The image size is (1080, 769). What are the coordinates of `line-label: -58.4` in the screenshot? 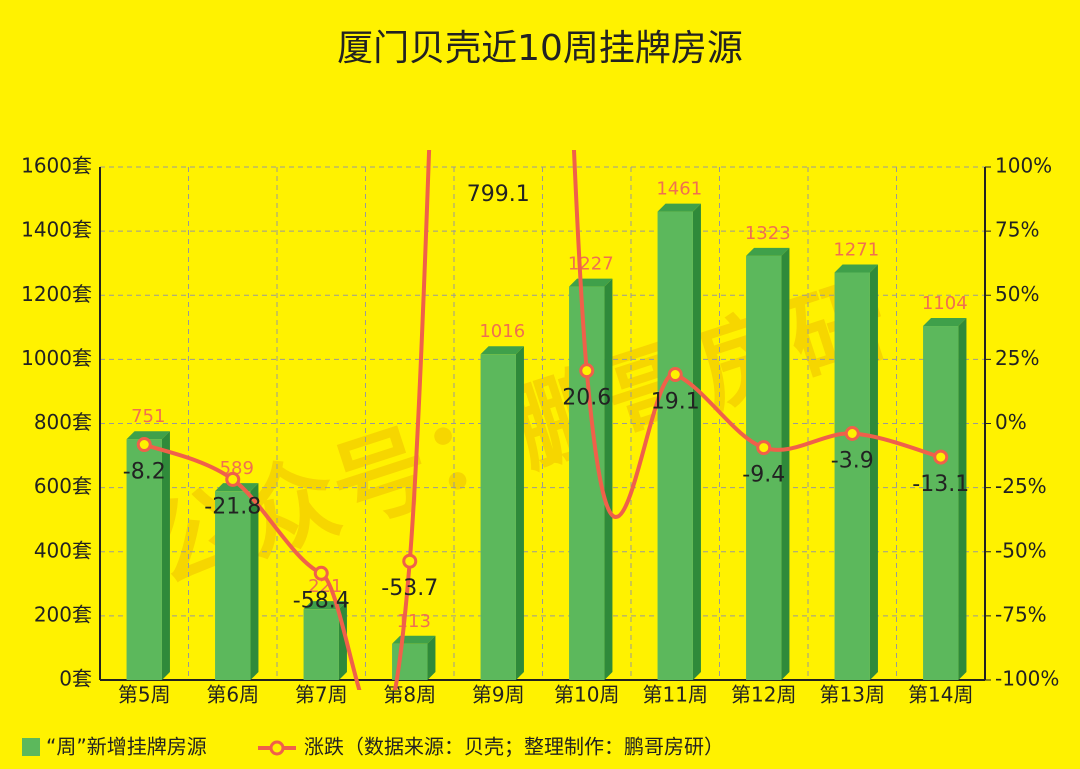 It's located at (321, 600).